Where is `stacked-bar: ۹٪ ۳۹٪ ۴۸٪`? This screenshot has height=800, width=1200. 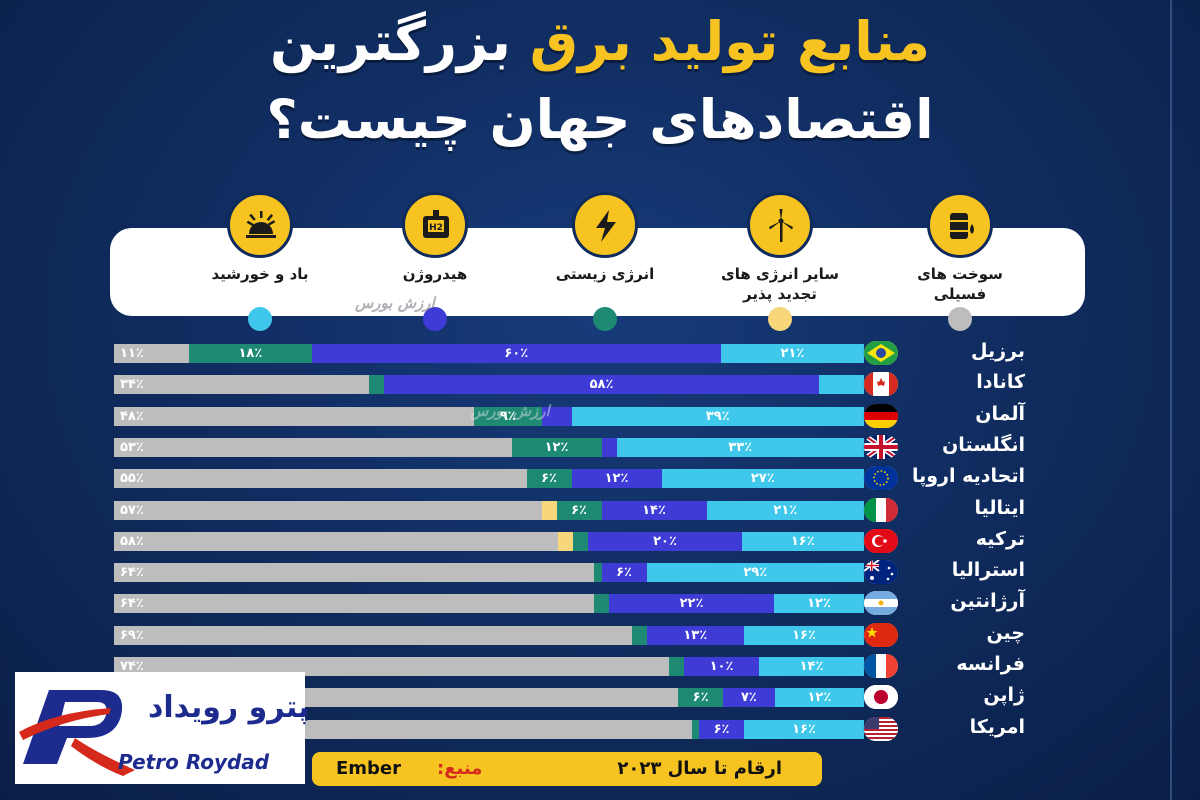 stacked-bar: ۹٪ ۳۹٪ ۴۸٪ is located at coordinates (489, 416).